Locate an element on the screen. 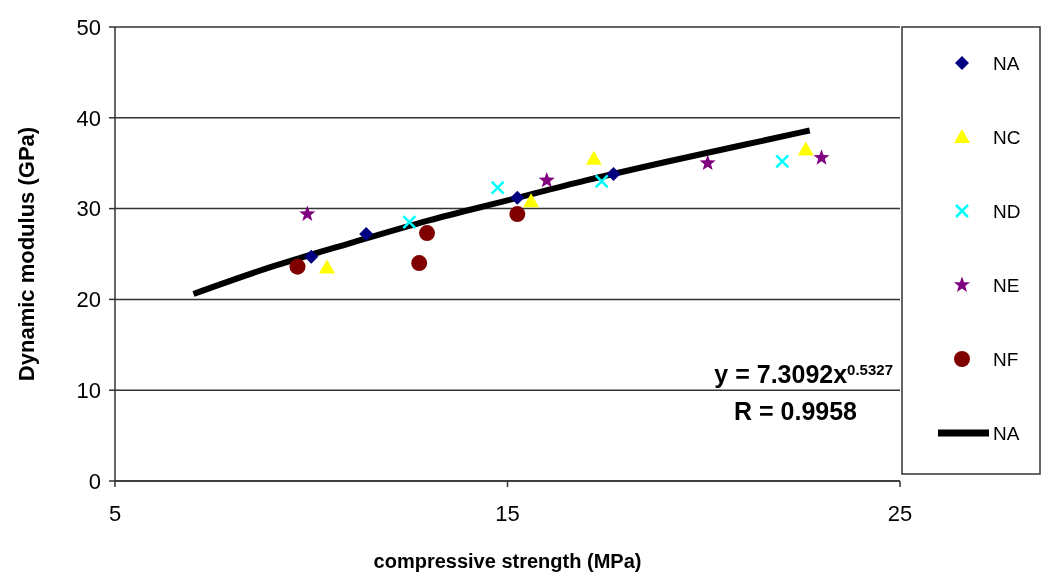 Image resolution: width=1043 pixels, height=573 pixels. y-tick-label: 30 is located at coordinates (88, 209).